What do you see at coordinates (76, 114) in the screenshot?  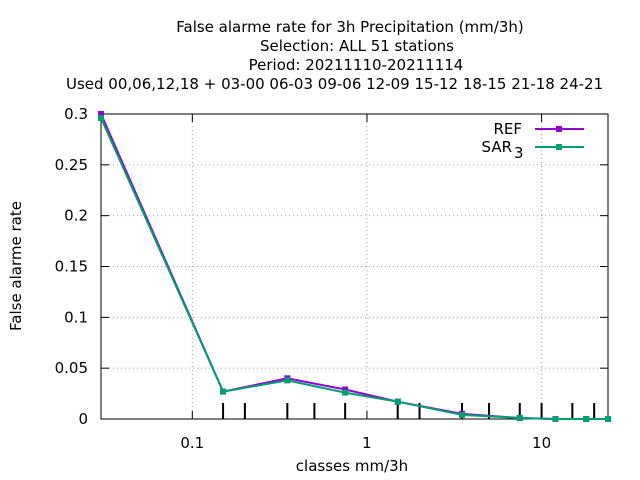 I see `y-tick-label: 0.3` at bounding box center [76, 114].